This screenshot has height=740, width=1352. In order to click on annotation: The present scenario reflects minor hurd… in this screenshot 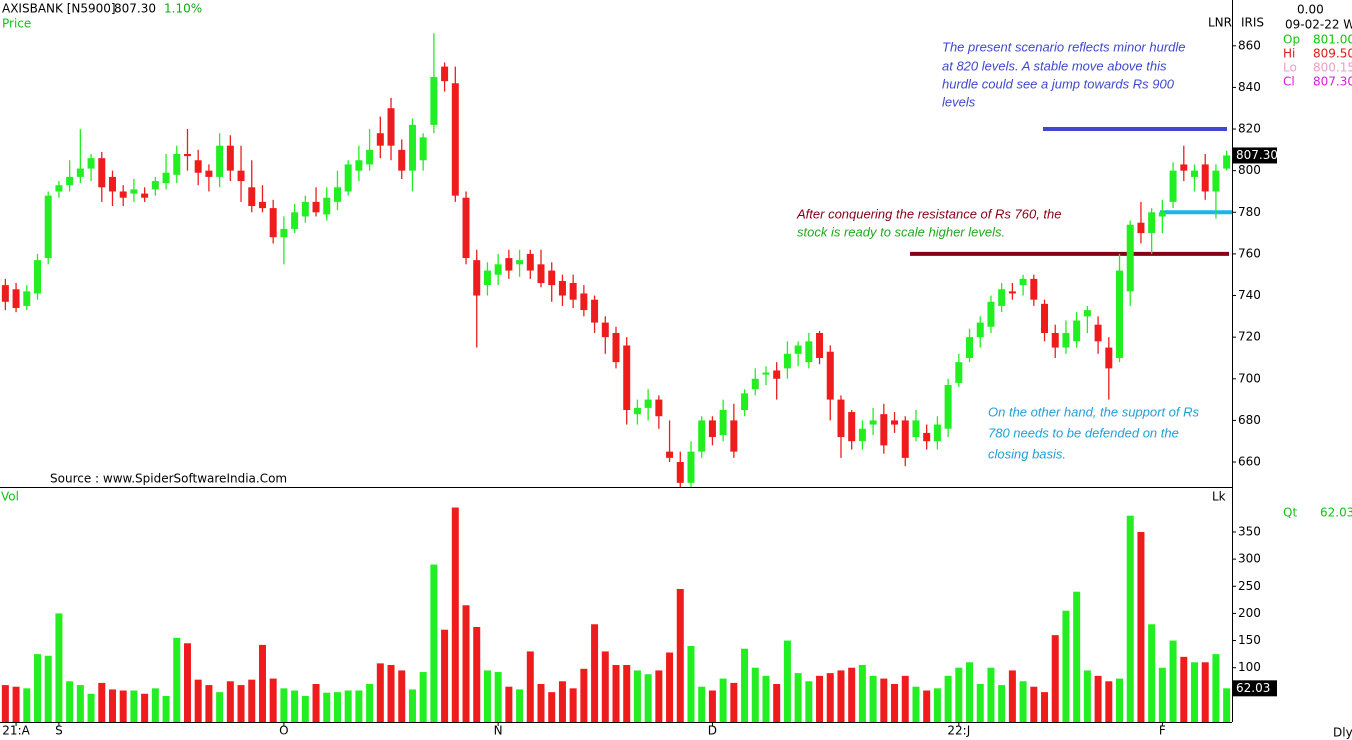, I will do `click(1064, 46)`.